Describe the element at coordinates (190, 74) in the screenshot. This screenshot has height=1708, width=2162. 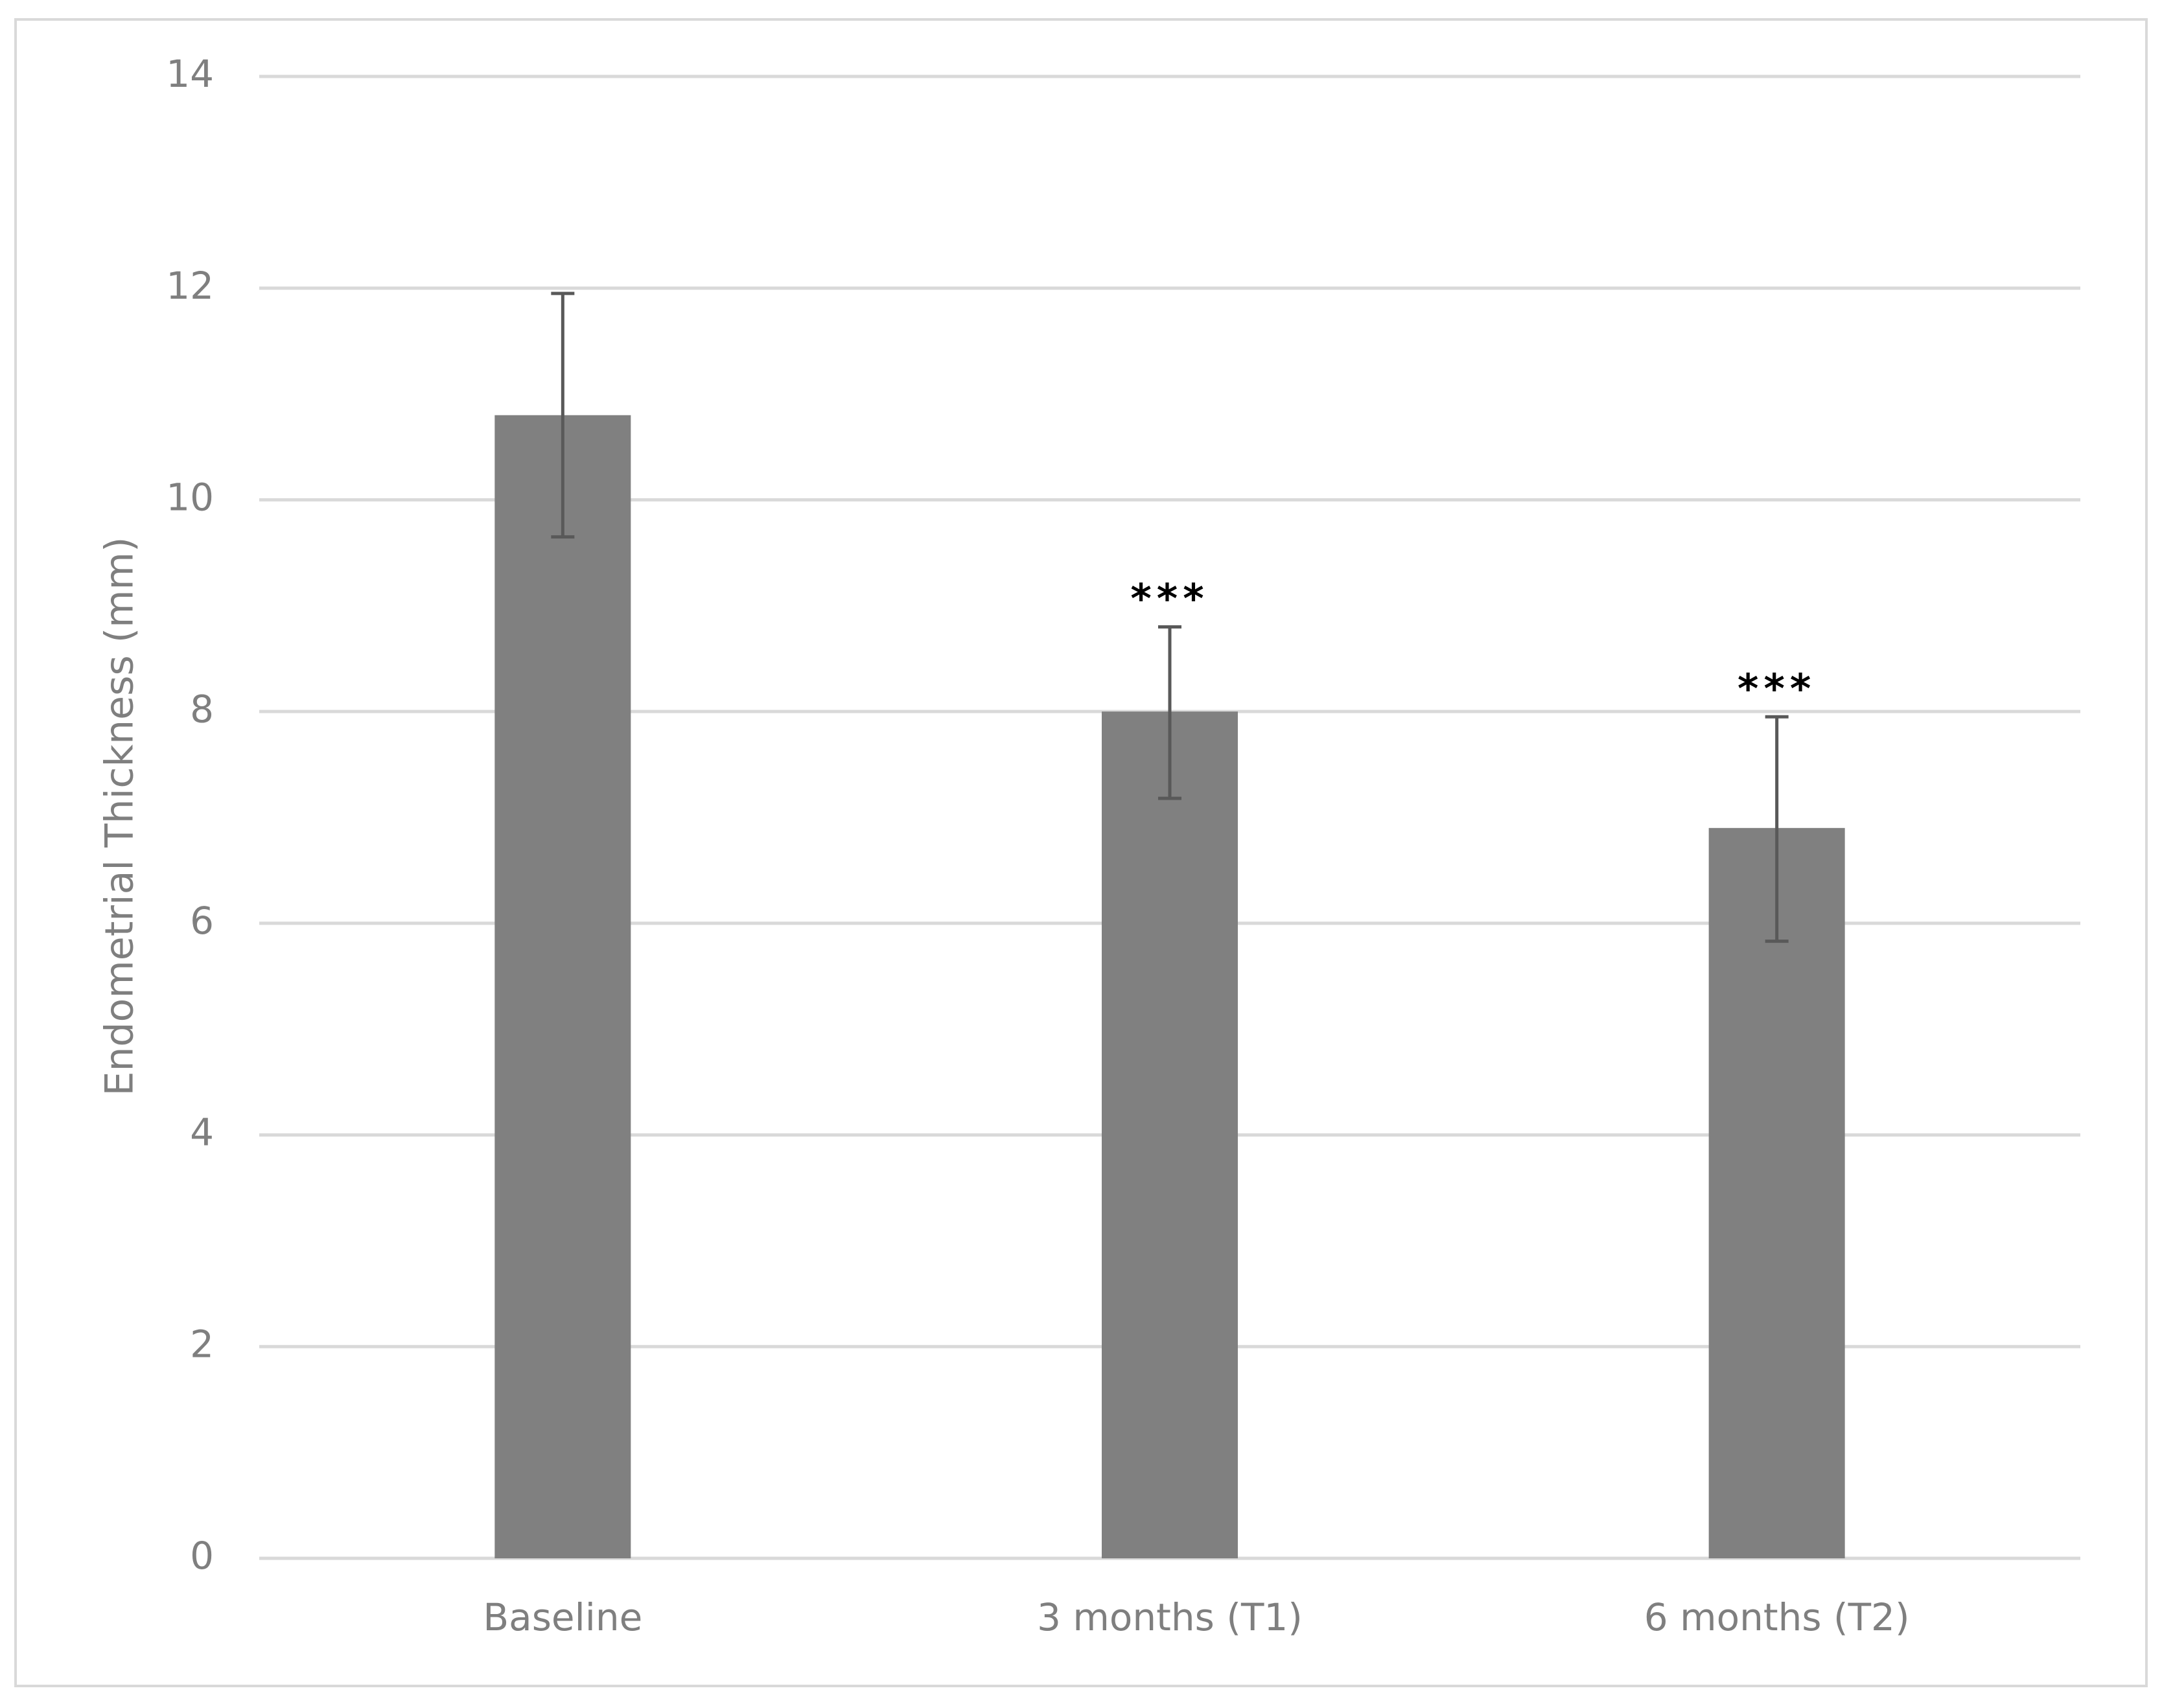
I see `y-tick-label: 14` at that location.